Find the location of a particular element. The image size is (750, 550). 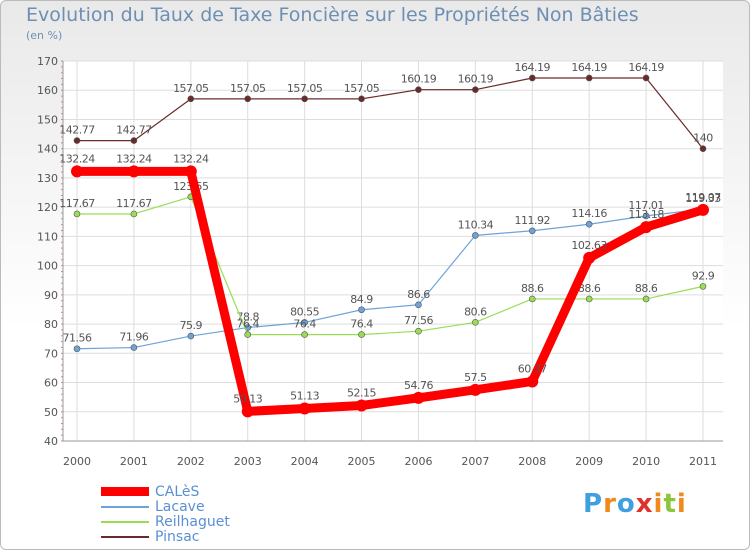

legend-label-pinsac: Pinsac is located at coordinates (177, 536).